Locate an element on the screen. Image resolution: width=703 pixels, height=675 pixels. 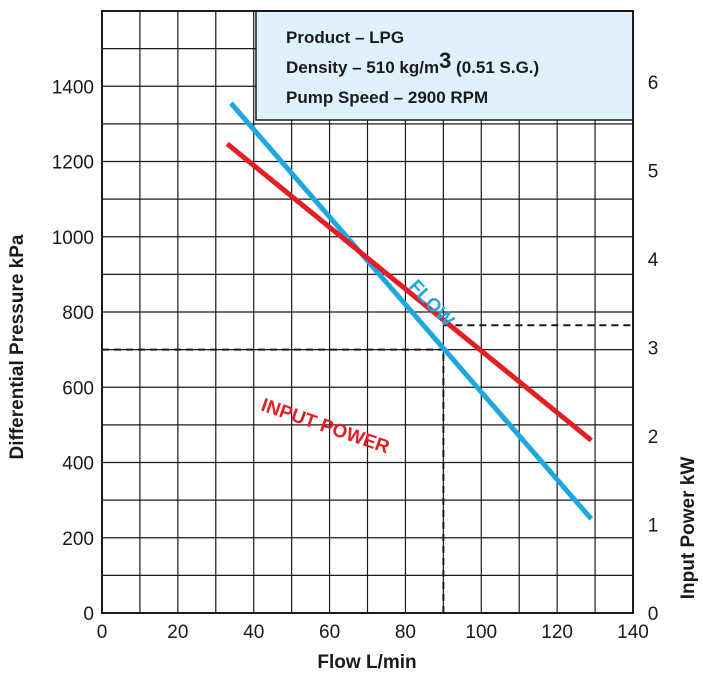
y2-tick-label: 4 is located at coordinates (653, 260).